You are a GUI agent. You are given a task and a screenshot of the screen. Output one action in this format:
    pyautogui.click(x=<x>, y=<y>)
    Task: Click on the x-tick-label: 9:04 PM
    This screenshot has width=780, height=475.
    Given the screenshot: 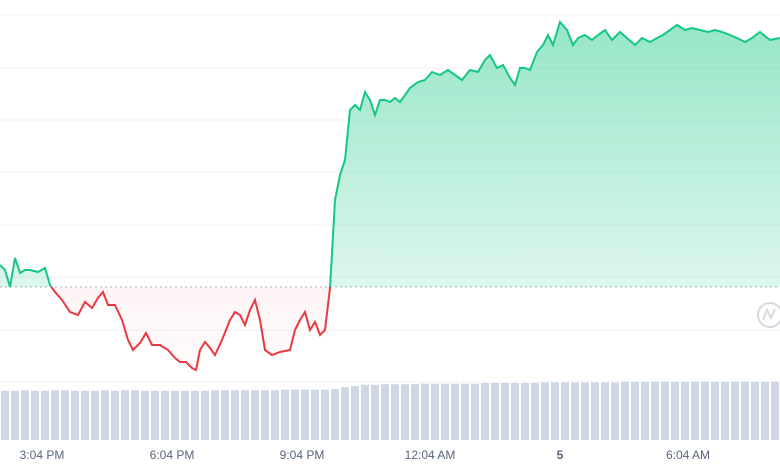 What is the action you would take?
    pyautogui.click(x=302, y=455)
    